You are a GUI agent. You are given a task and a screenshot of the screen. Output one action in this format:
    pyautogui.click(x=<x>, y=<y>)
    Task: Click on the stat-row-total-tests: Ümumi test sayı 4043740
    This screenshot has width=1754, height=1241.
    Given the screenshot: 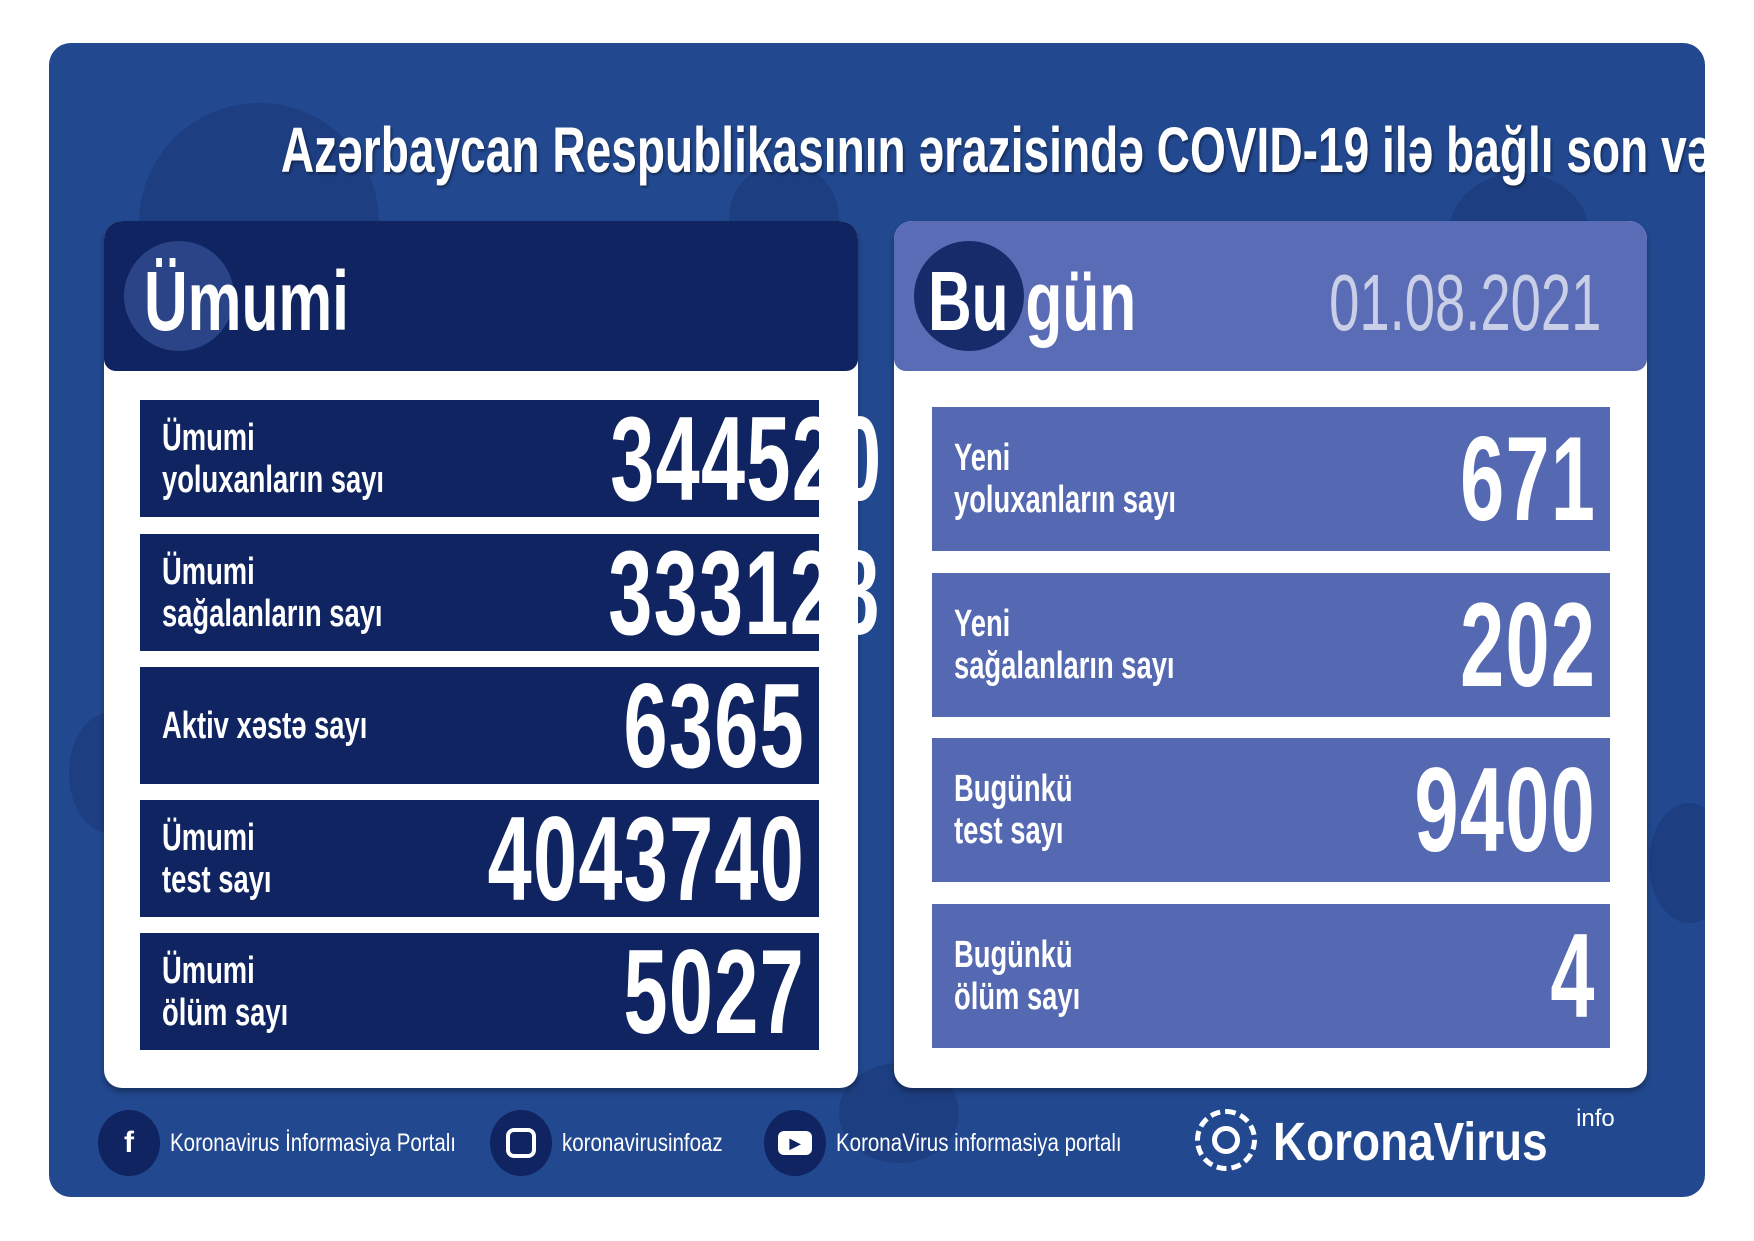 What is the action you would take?
    pyautogui.click(x=479, y=859)
    